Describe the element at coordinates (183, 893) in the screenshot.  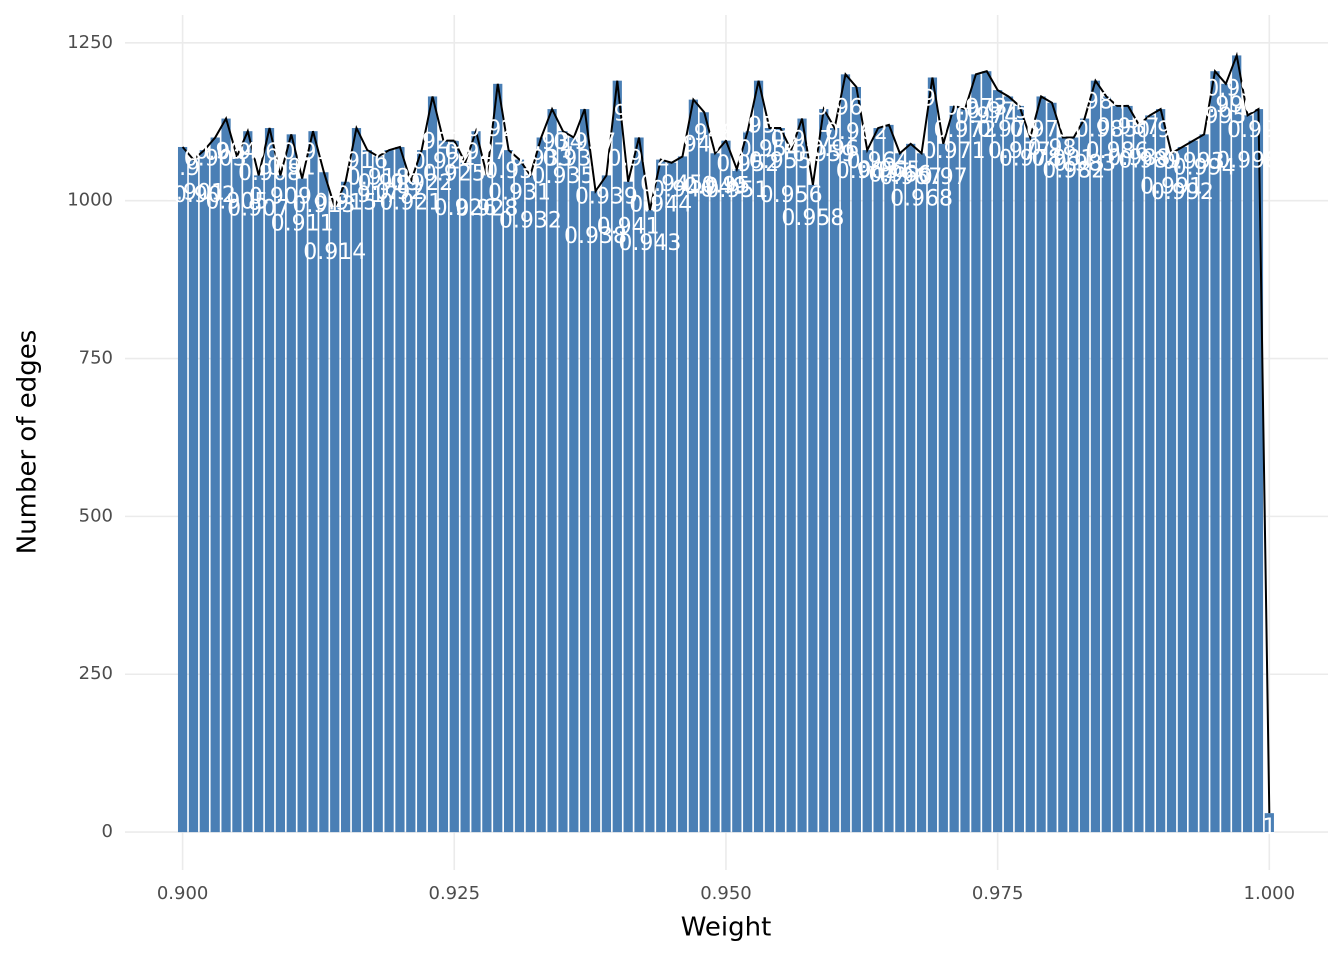
I see `x-tick-label: 0.900` at that location.